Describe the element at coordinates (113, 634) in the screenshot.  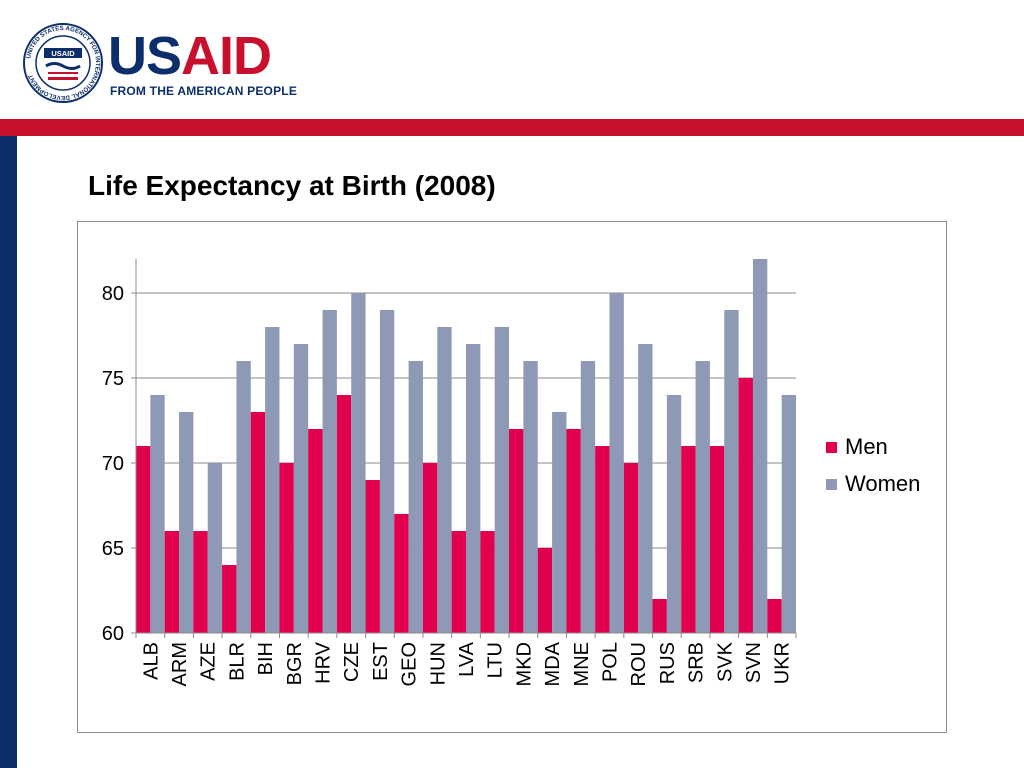
I see `y-tick-label: 60` at that location.